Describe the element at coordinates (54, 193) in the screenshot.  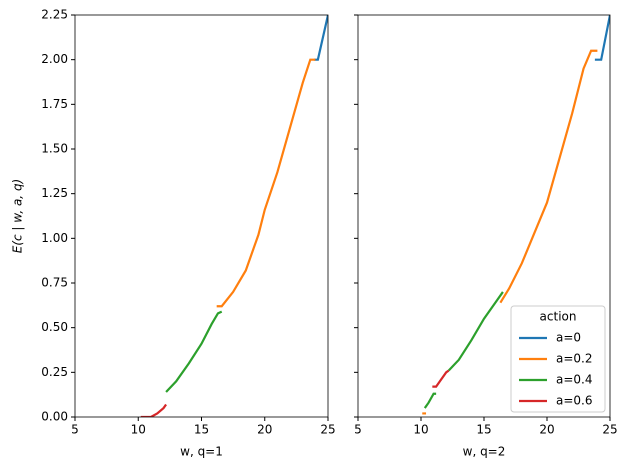
I see `y-tick-label: 1.25` at that location.